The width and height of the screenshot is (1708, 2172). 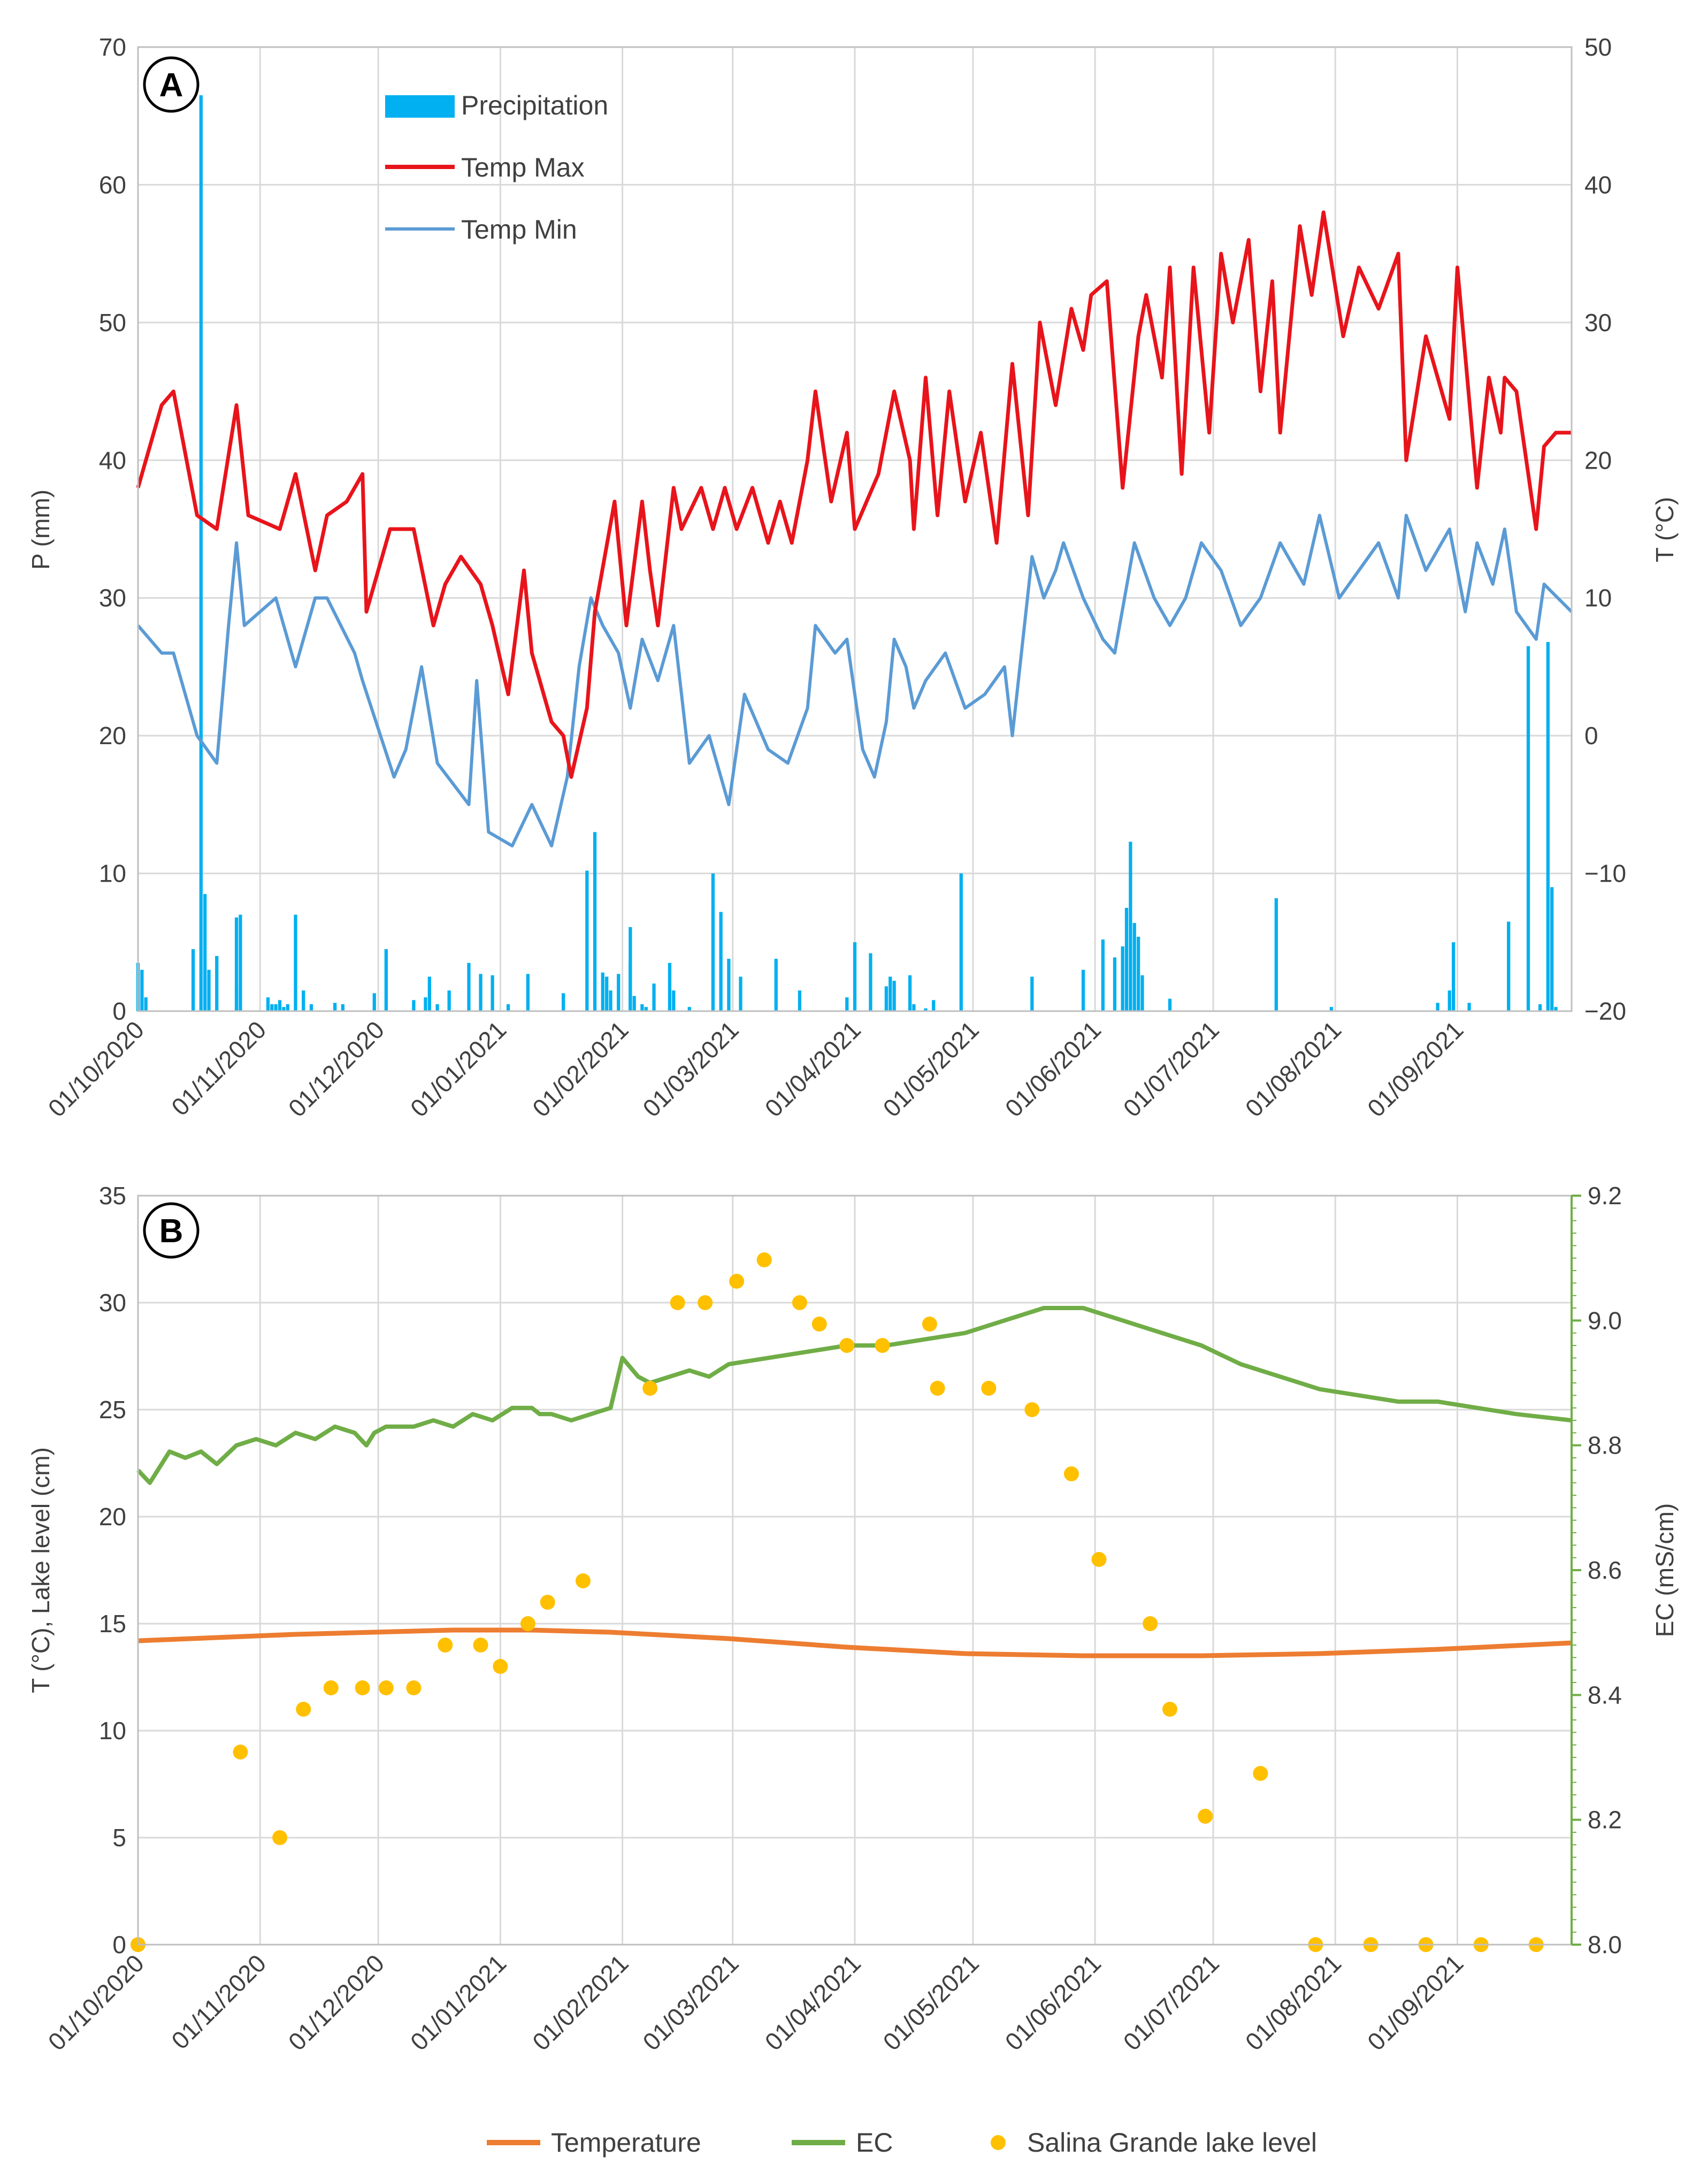 I want to click on panel-a-left-y-tick-label: 50, so click(x=112, y=322).